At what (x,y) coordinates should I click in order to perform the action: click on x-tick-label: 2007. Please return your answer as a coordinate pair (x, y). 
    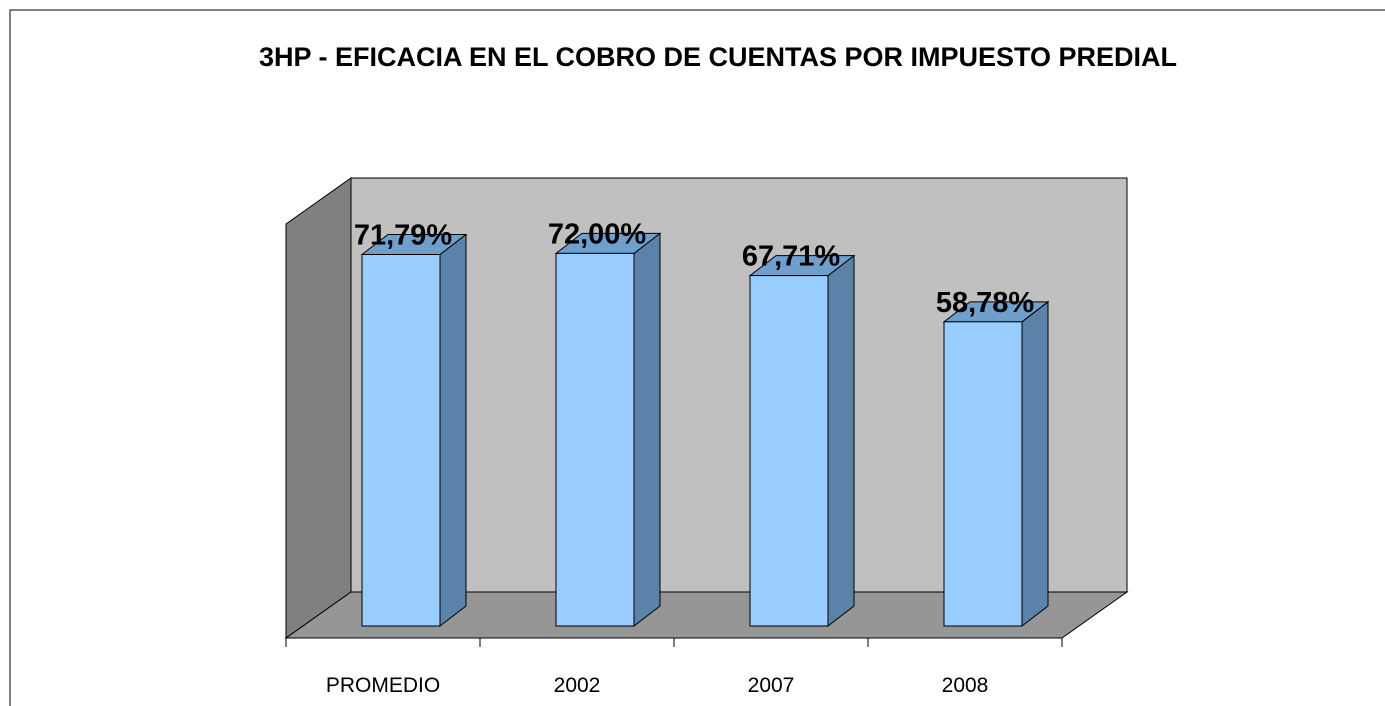
    Looking at the image, I should click on (771, 685).